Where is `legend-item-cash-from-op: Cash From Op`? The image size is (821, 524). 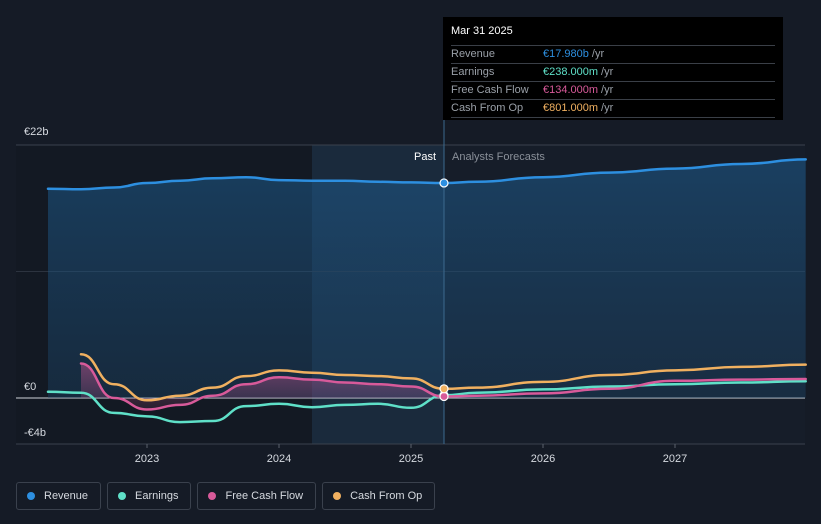
legend-item-cash-from-op: Cash From Op is located at coordinates (379, 496).